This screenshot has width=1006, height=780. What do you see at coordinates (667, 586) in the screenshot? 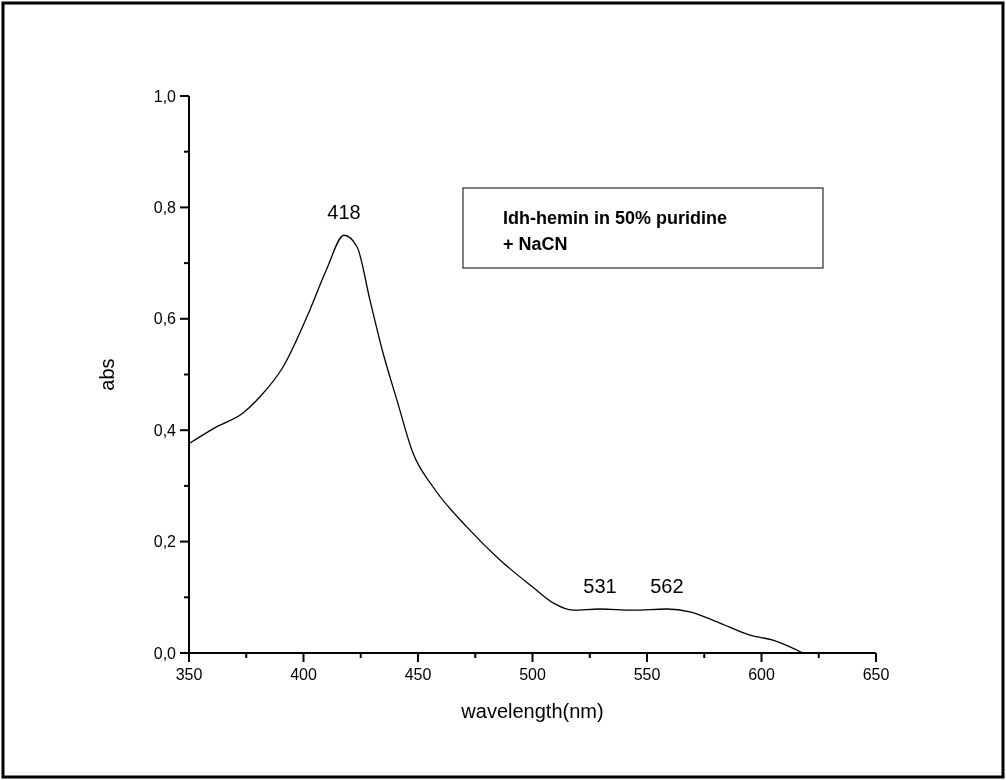
I see `annotation: 562` at bounding box center [667, 586].